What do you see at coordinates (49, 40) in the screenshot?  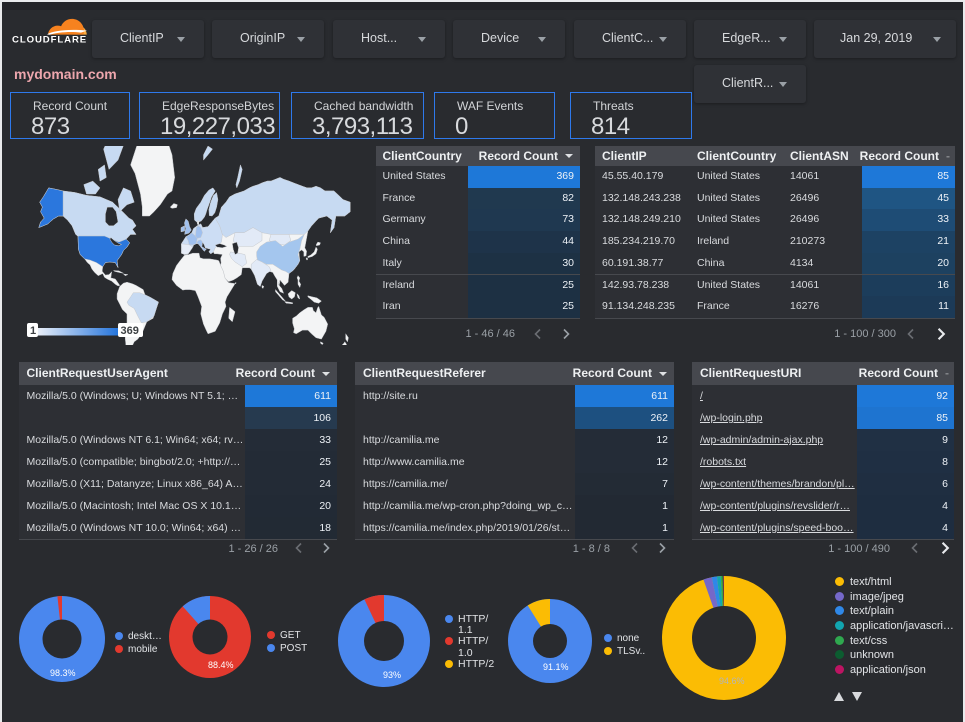 I see `svg-text: CLOUDFLARE` at bounding box center [49, 40].